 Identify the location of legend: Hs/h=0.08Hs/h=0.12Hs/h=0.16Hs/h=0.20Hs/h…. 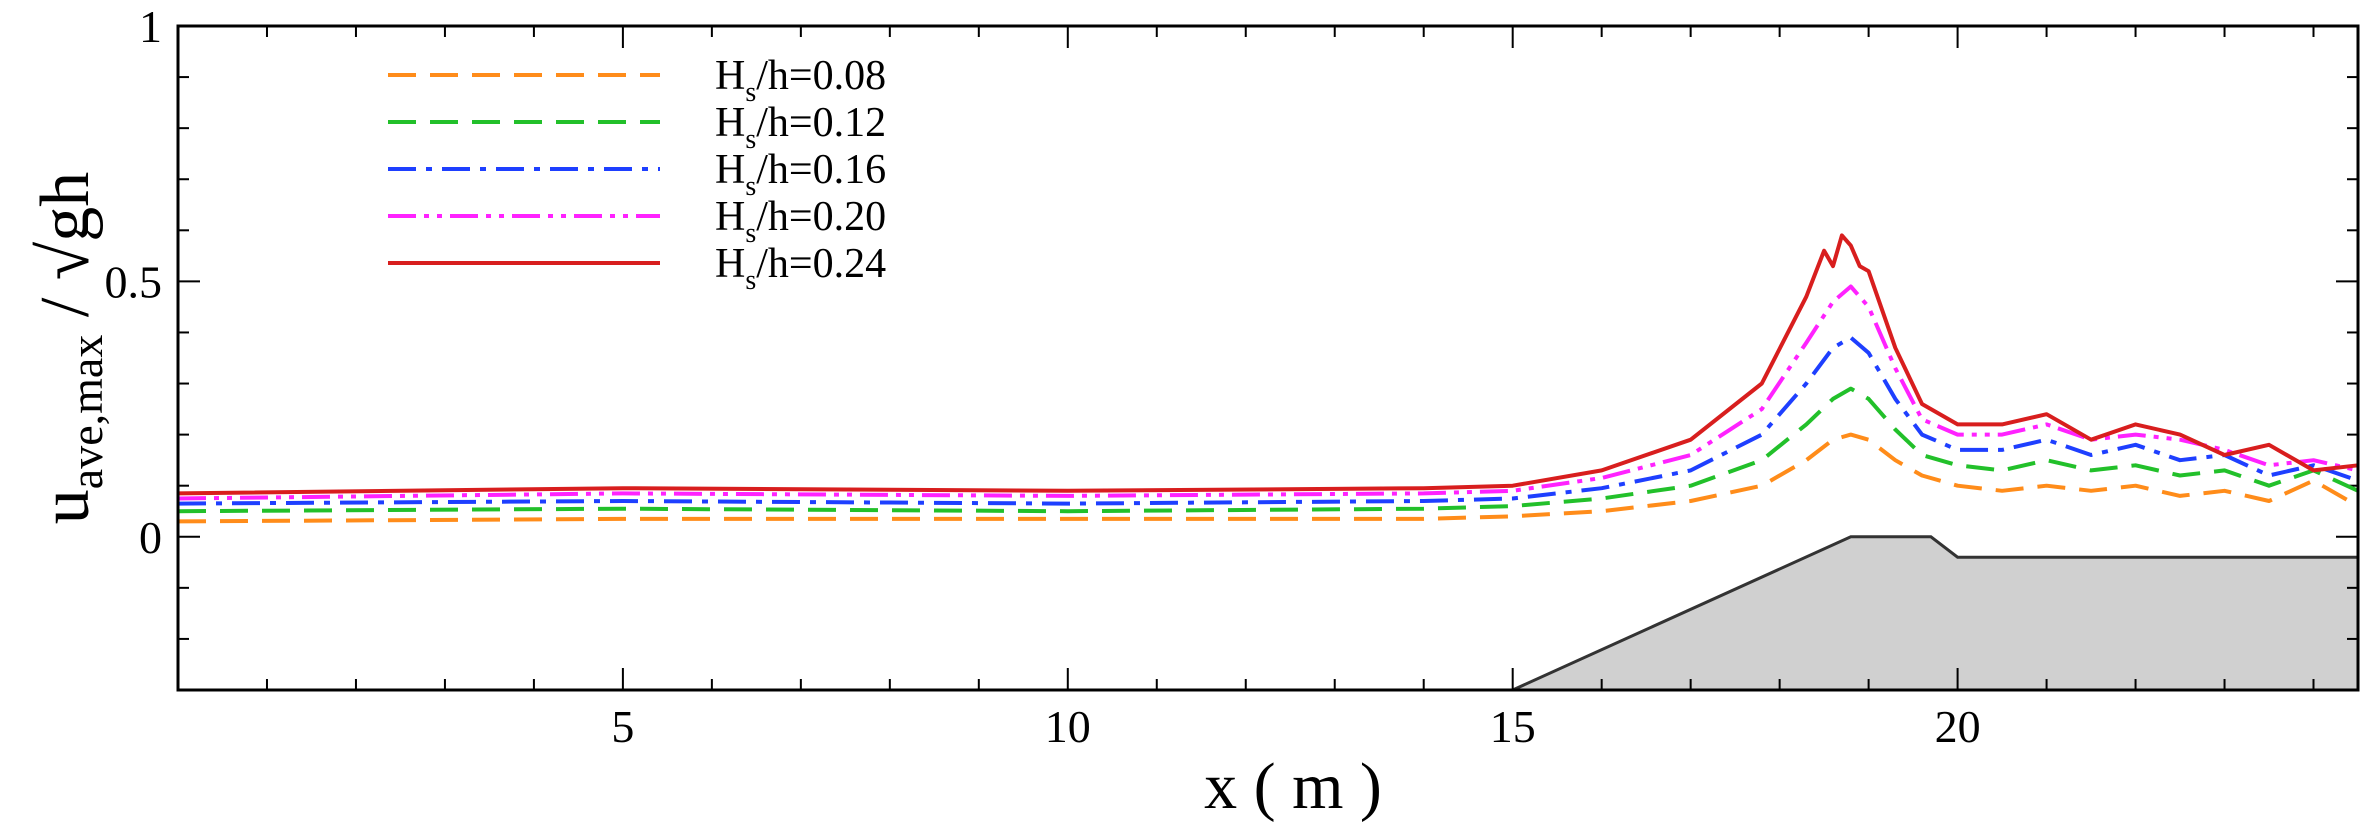
(637, 174).